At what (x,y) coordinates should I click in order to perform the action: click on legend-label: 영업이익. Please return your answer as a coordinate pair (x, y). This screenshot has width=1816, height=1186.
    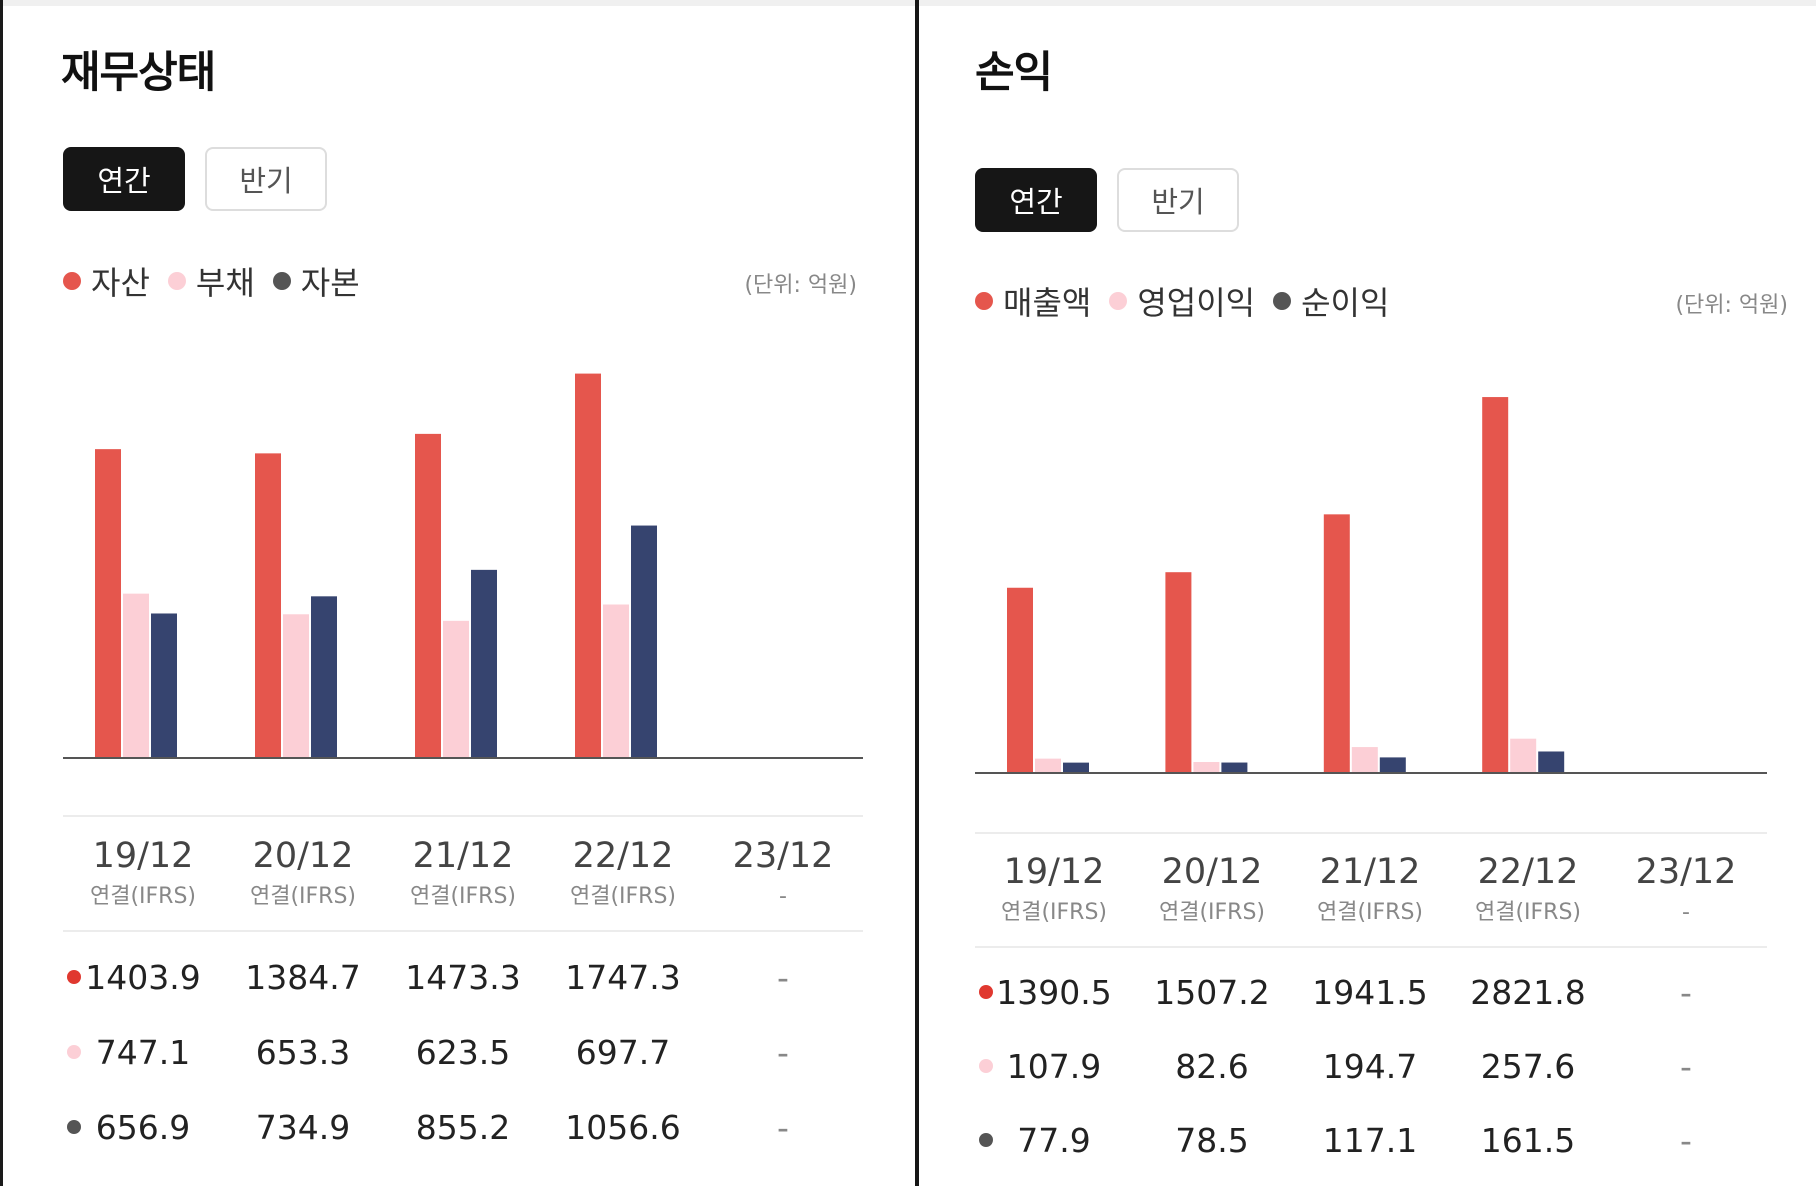
    Looking at the image, I should click on (1196, 303).